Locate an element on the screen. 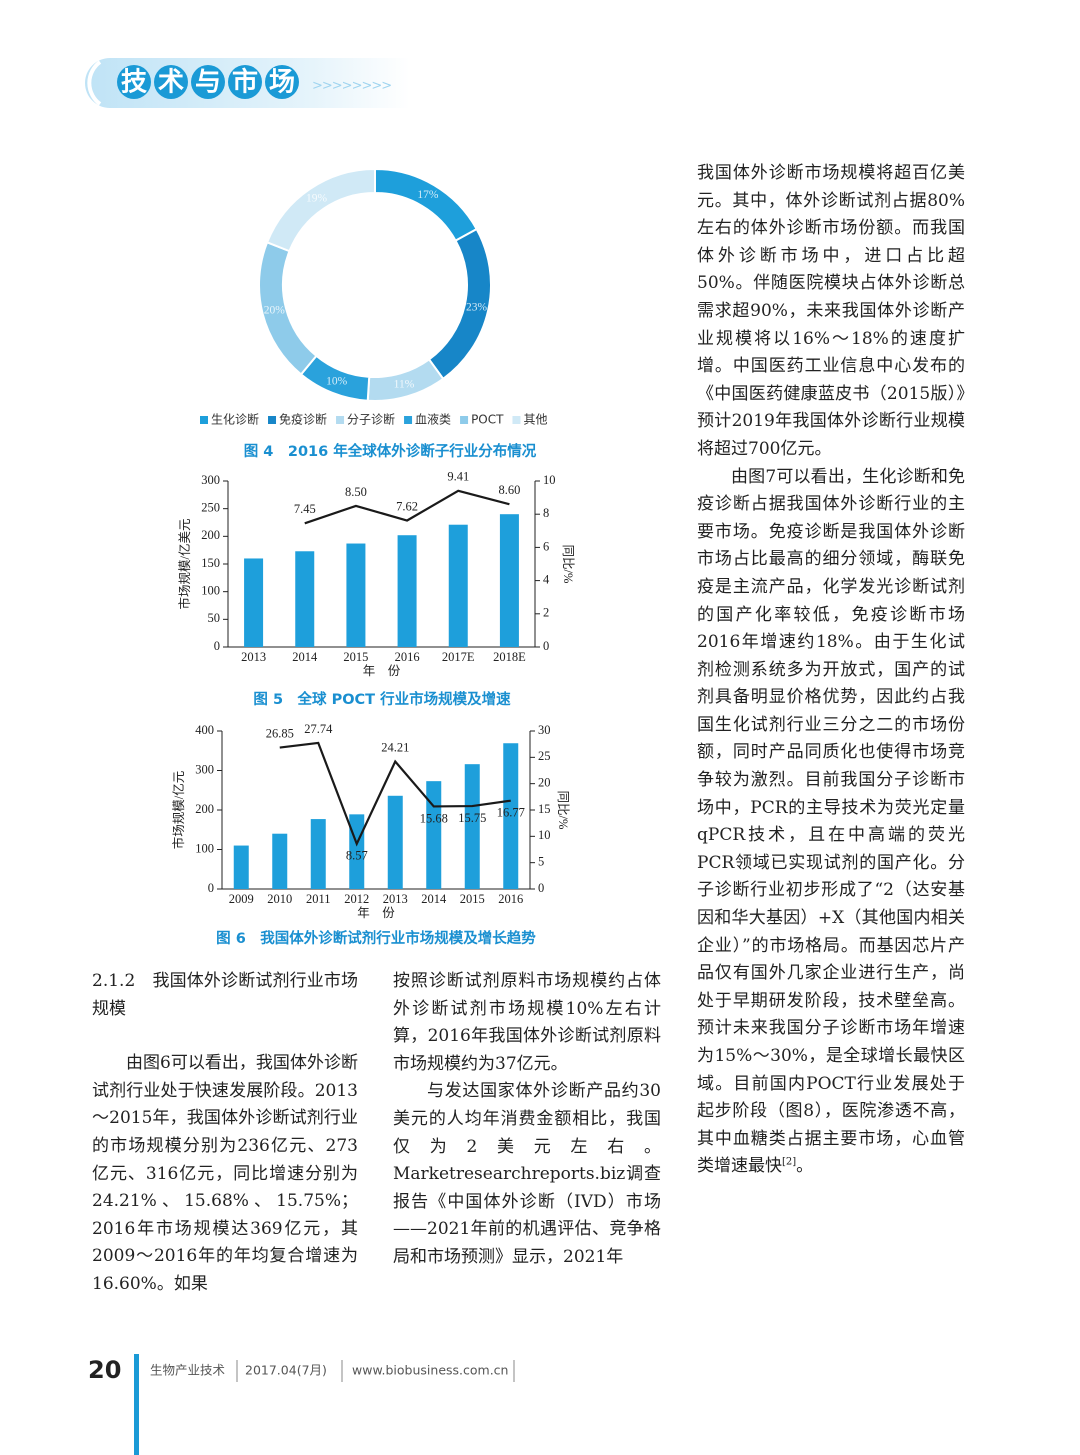  y2-tick-label: 6 is located at coordinates (546, 546).